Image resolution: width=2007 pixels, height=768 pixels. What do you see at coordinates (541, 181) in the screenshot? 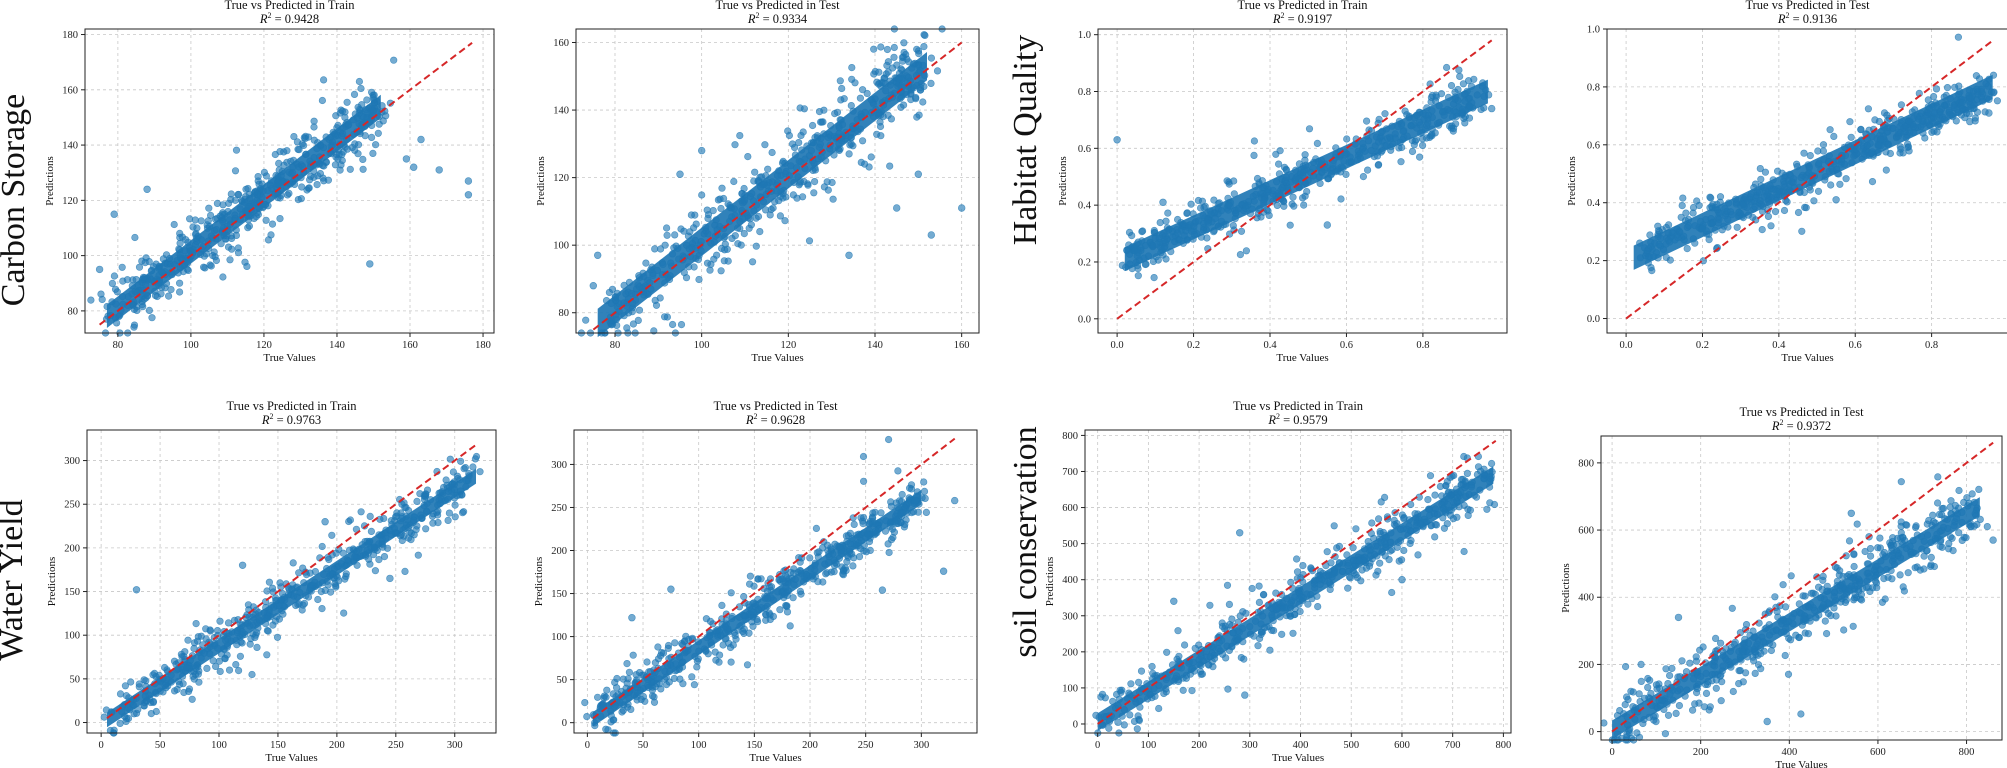
I see `y-axis-label: Predictions` at bounding box center [541, 181].